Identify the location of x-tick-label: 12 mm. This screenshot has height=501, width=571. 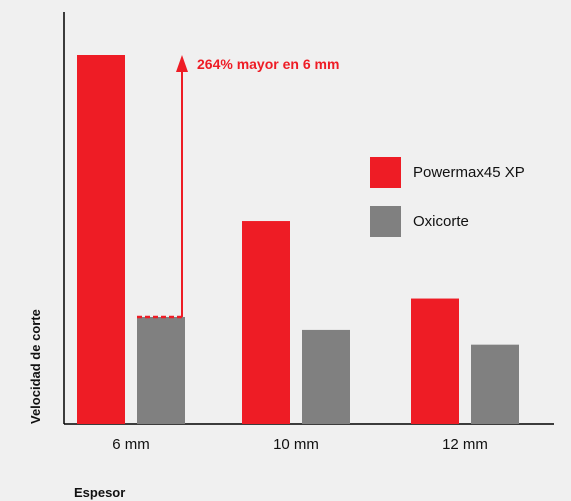
(465, 444).